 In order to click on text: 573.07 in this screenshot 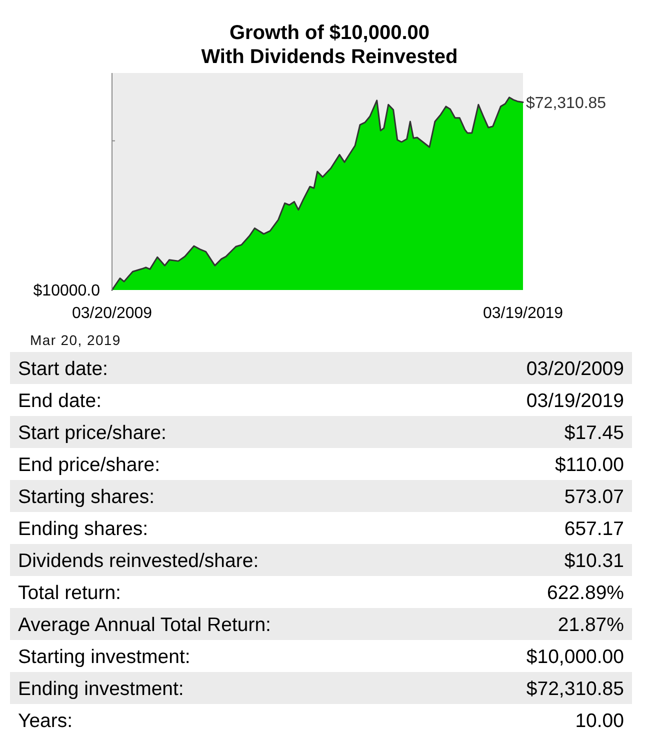, I will do `click(594, 497)`.